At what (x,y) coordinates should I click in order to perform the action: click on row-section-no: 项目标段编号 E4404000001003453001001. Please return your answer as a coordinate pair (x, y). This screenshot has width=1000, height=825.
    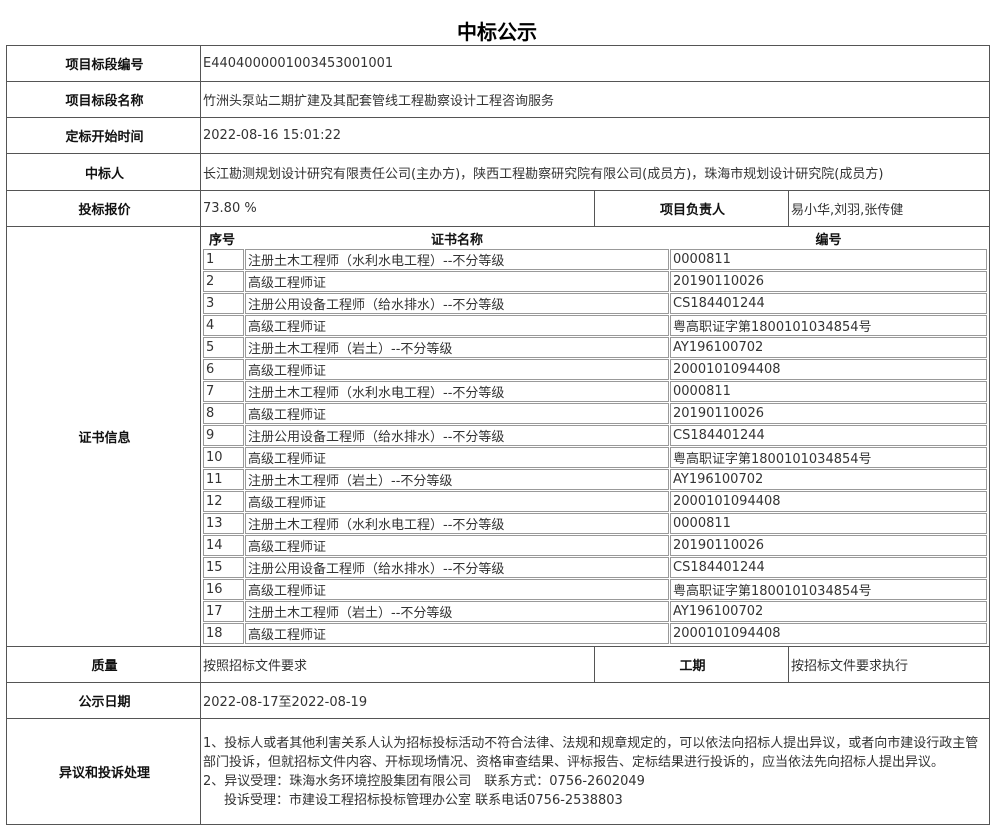
    Looking at the image, I should click on (498, 63).